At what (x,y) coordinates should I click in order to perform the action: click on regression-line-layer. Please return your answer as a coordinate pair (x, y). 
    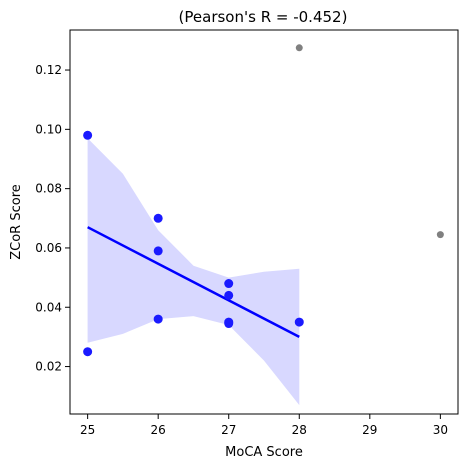
    Looking at the image, I should click on (193, 282).